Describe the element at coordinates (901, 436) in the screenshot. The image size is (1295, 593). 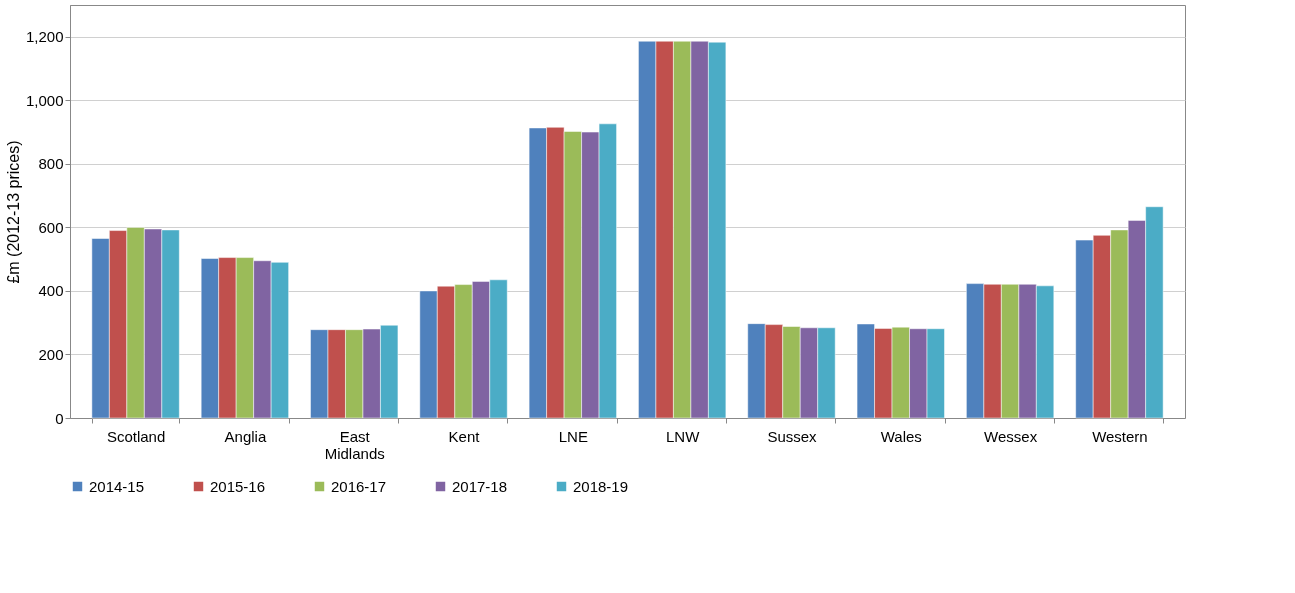
I see `x-tick-label: Wales` at that location.